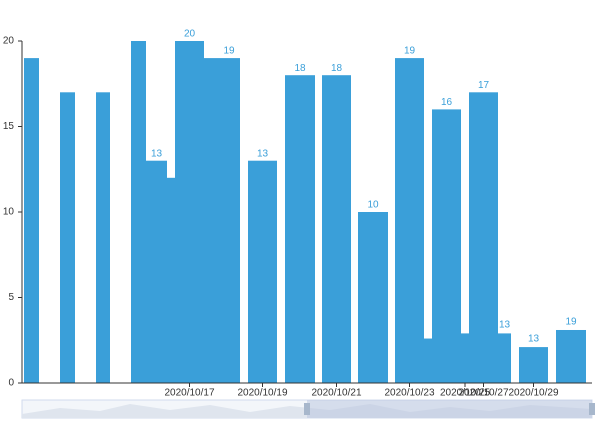 Image resolution: width=600 pixels, height=428 pixels. I want to click on value-label: 10, so click(373, 205).